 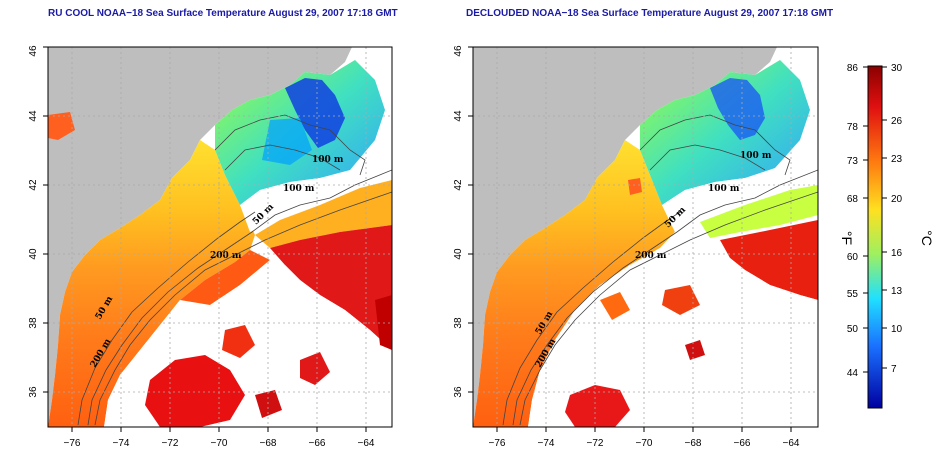 What do you see at coordinates (299, 189) in the screenshot?
I see `left-depth-label-100m-south: 100 m` at bounding box center [299, 189].